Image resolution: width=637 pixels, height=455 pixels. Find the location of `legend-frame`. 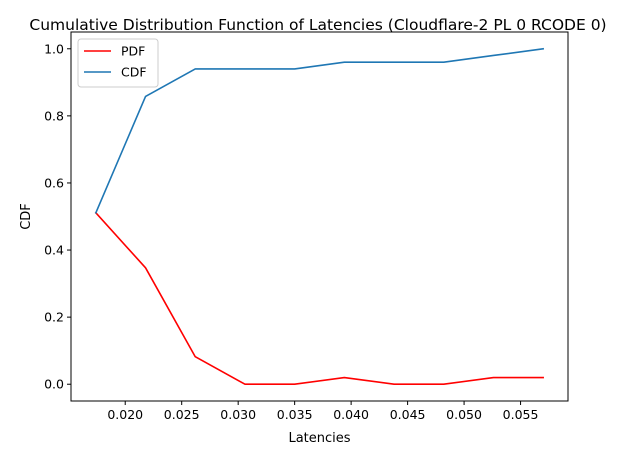

legend-frame is located at coordinates (118, 63).